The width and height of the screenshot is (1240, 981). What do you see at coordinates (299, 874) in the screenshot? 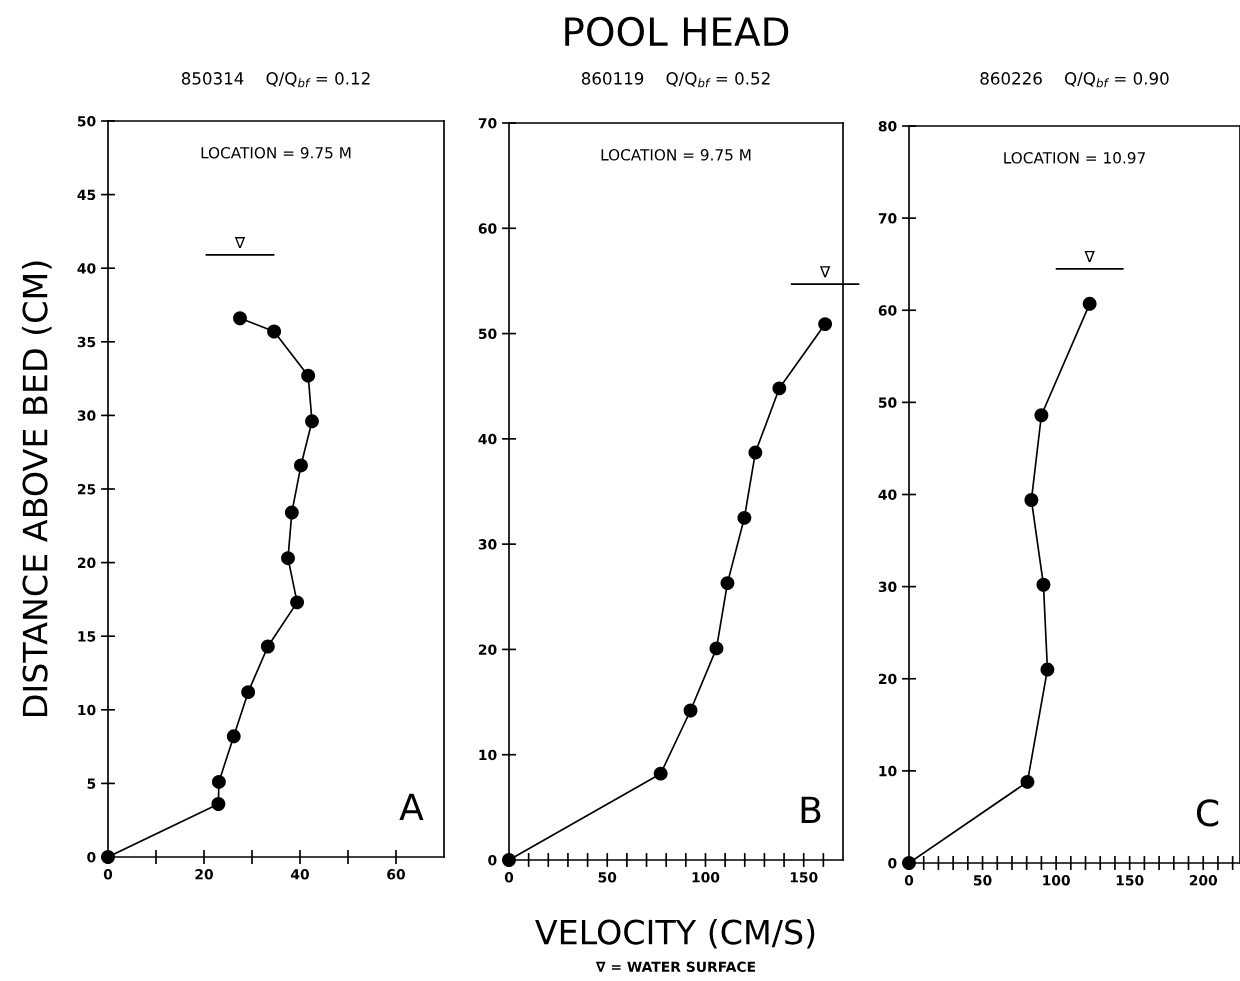
I see `x-tick-label: 40` at bounding box center [299, 874].